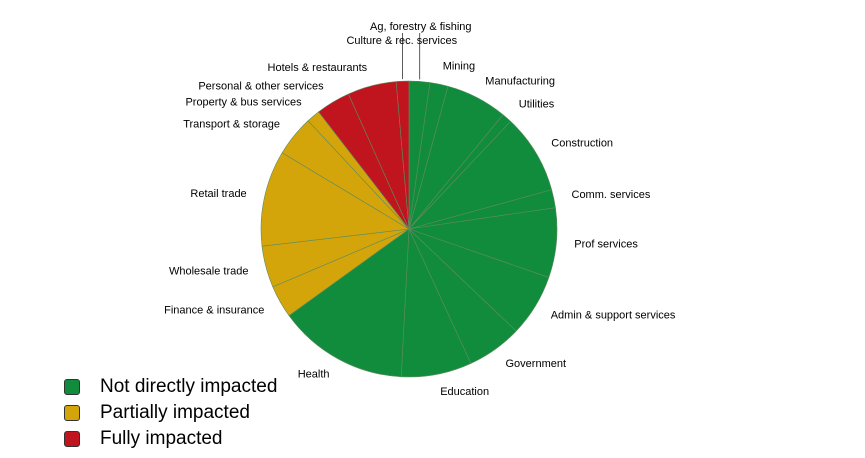 The width and height of the screenshot is (865, 458). I want to click on slice-label-health: Health, so click(314, 375).